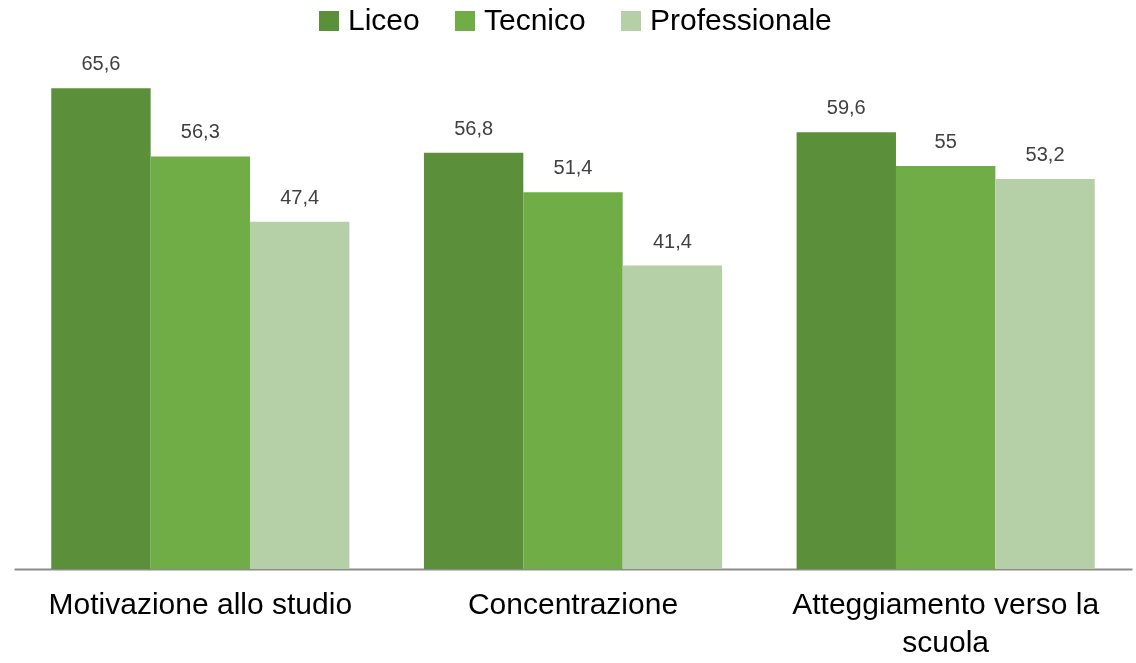 This screenshot has height=663, width=1136. What do you see at coordinates (1045, 154) in the screenshot?
I see `data-label: 53,2` at bounding box center [1045, 154].